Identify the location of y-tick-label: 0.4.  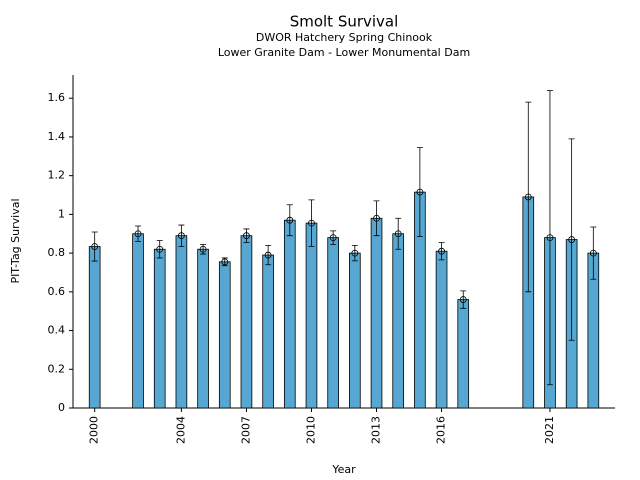
(57, 330).